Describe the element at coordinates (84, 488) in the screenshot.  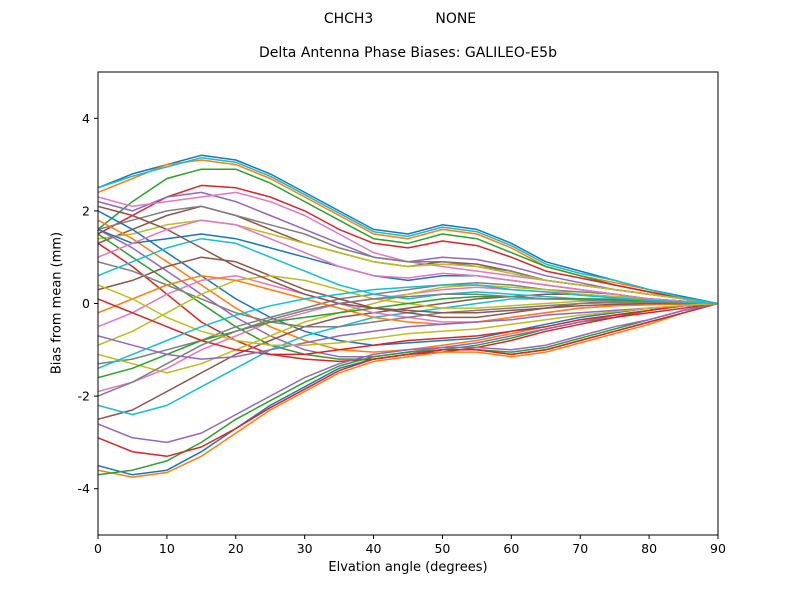
I see `y-tick-label: -4` at that location.